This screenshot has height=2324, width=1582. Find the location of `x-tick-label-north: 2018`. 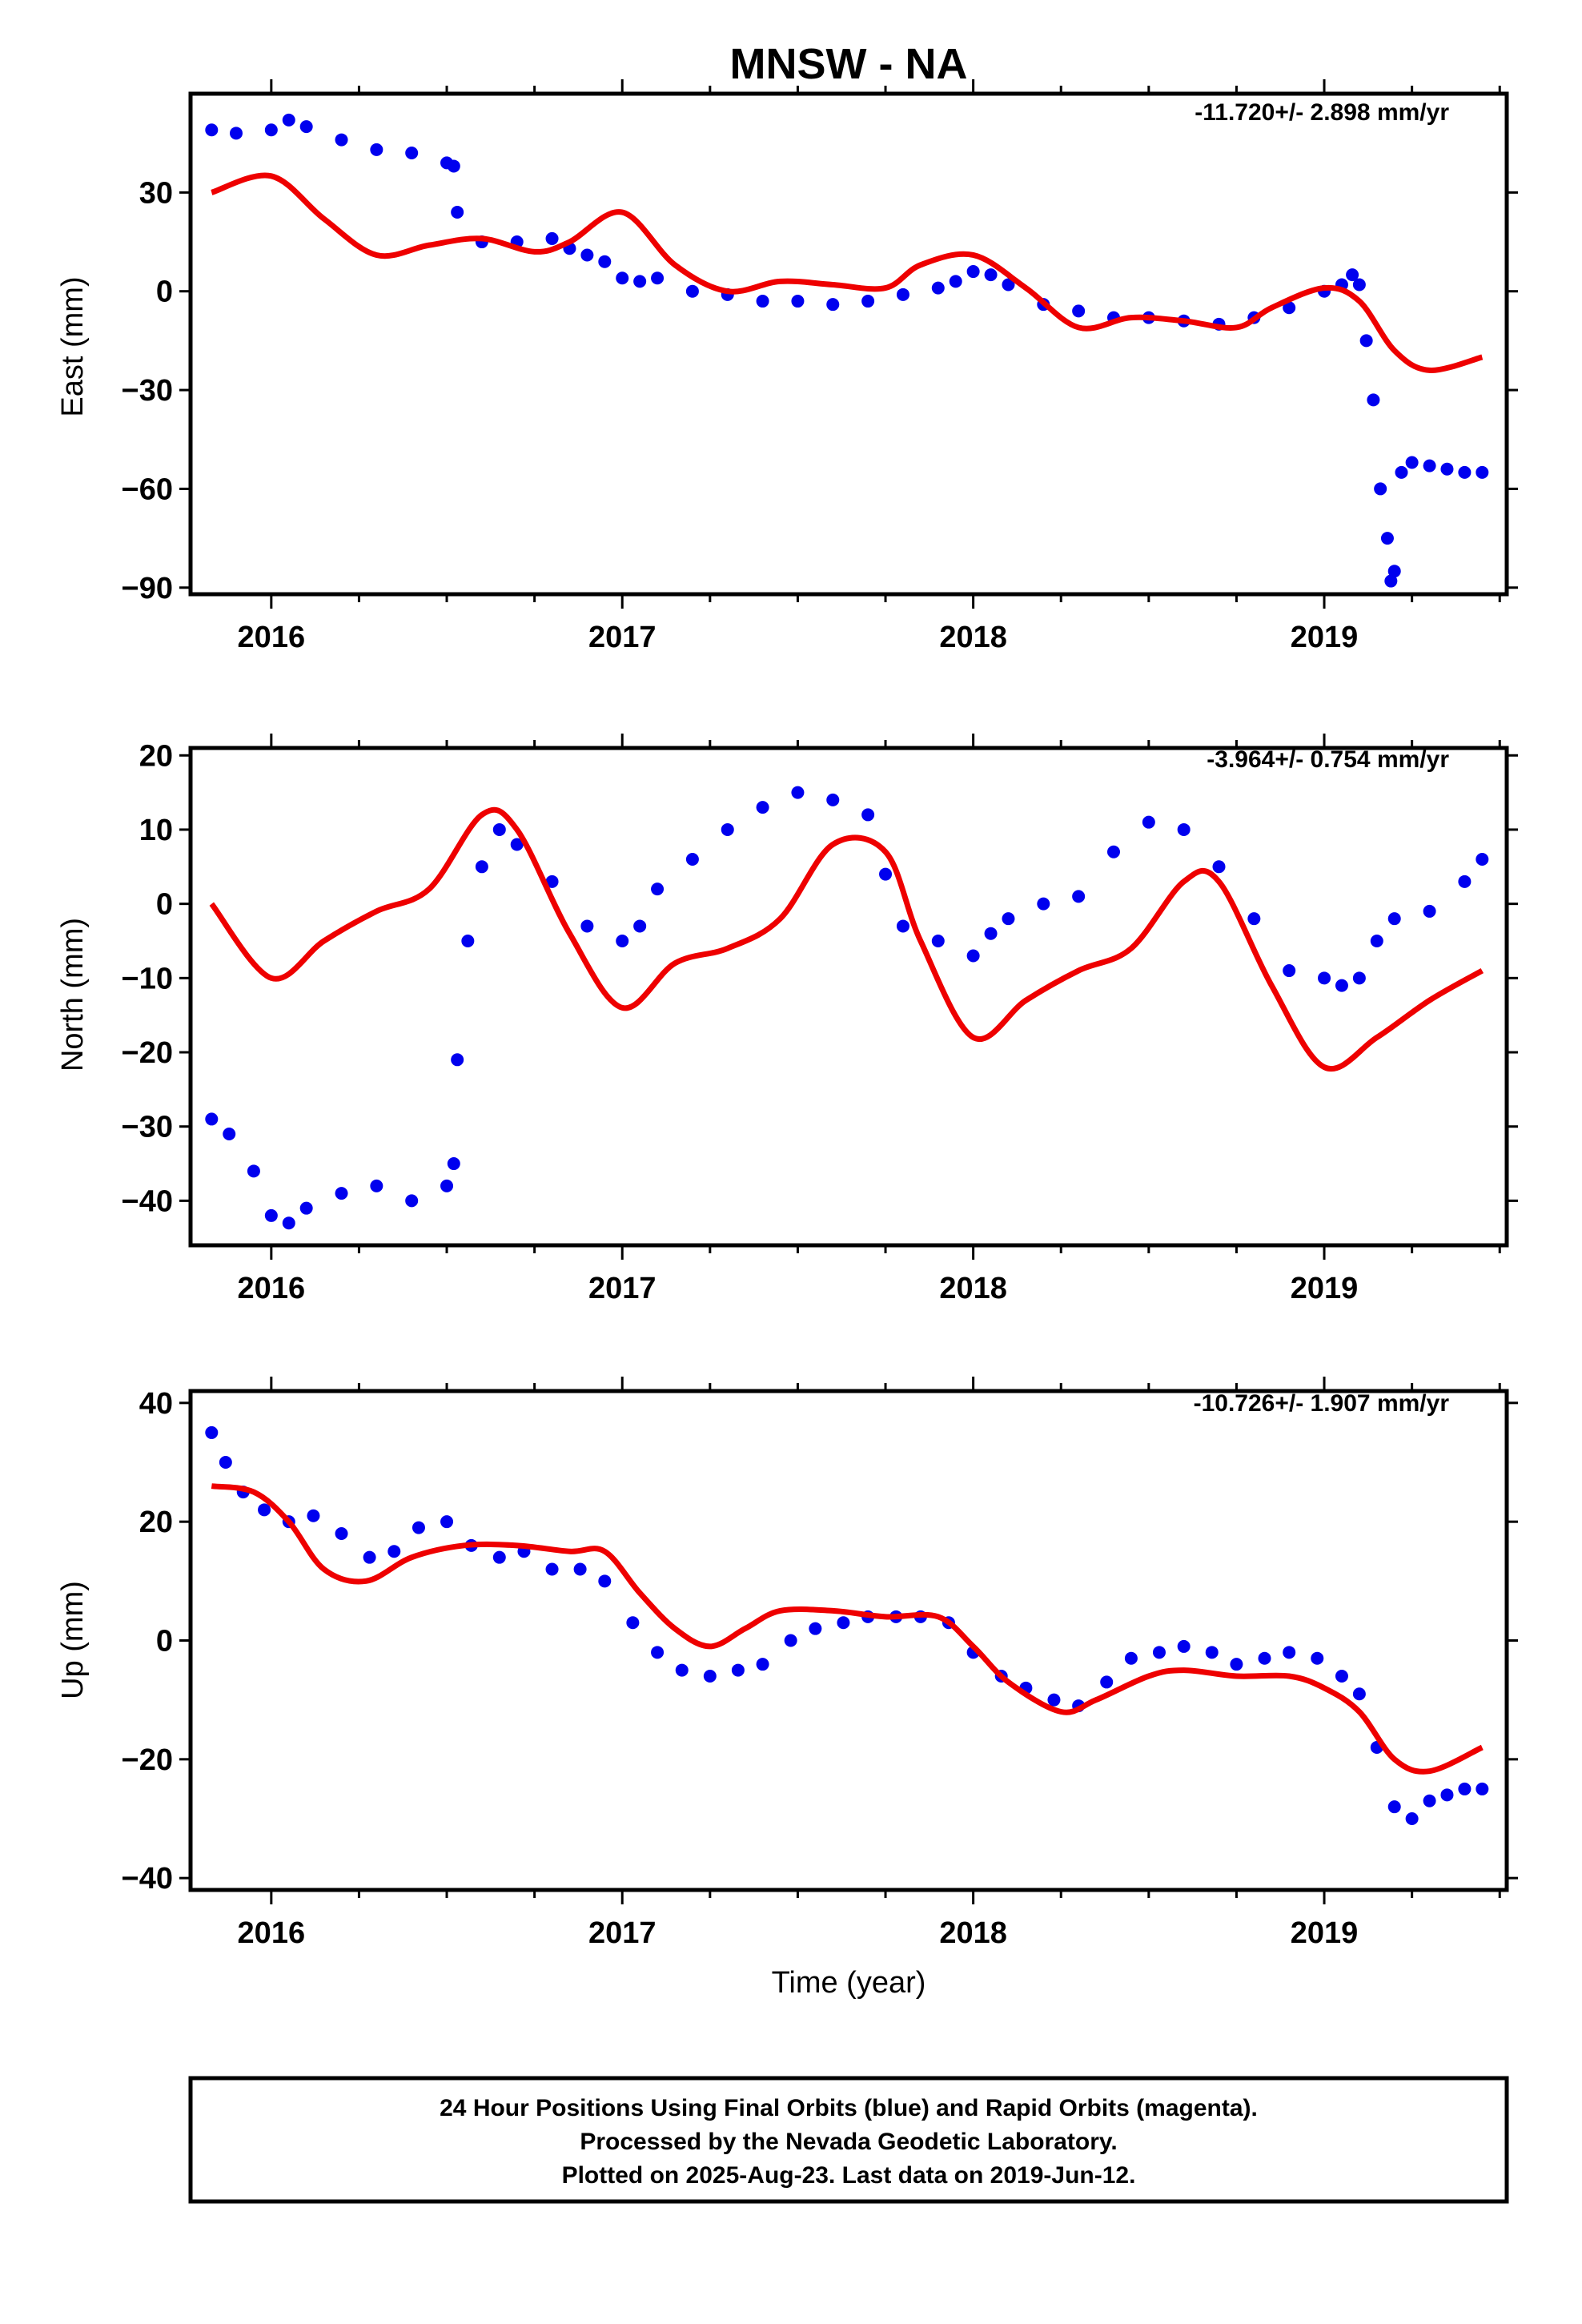

x-tick-label-north: 2018 is located at coordinates (973, 1288).